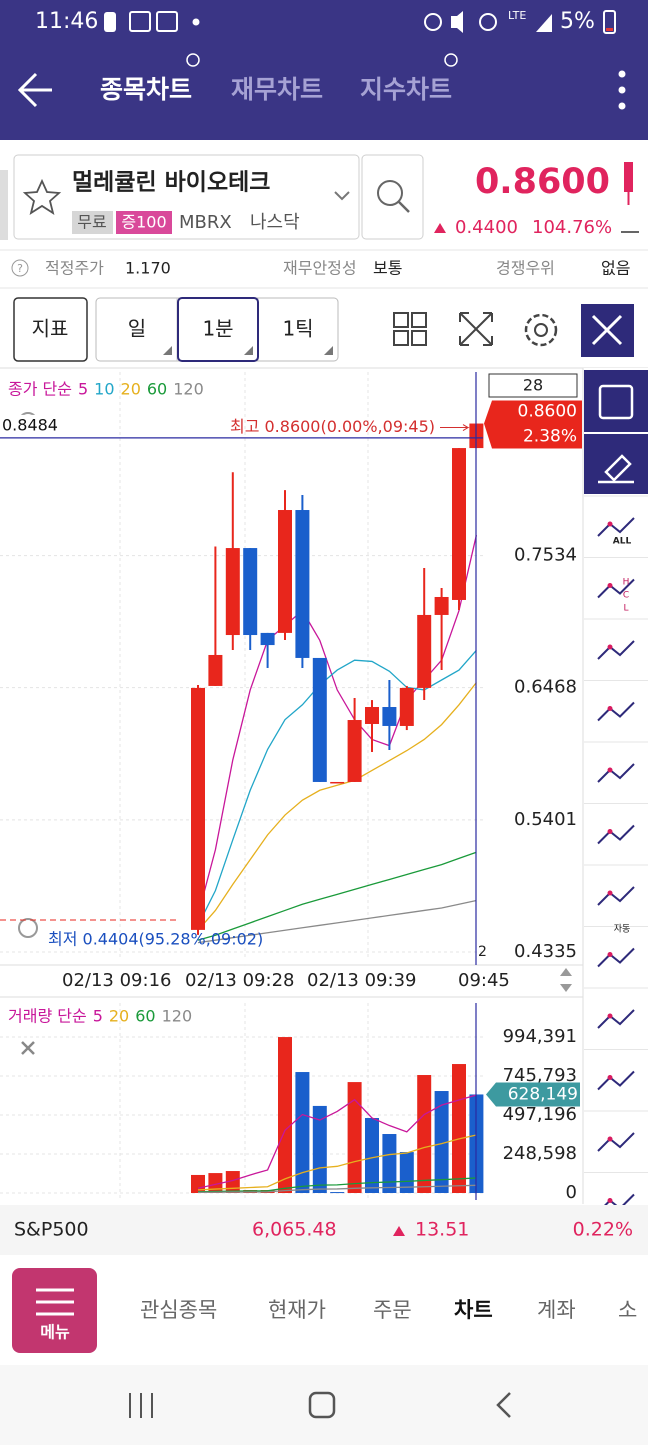 The height and width of the screenshot is (1449, 648). Describe the element at coordinates (622, 90) in the screenshot. I see `more-menu` at that location.